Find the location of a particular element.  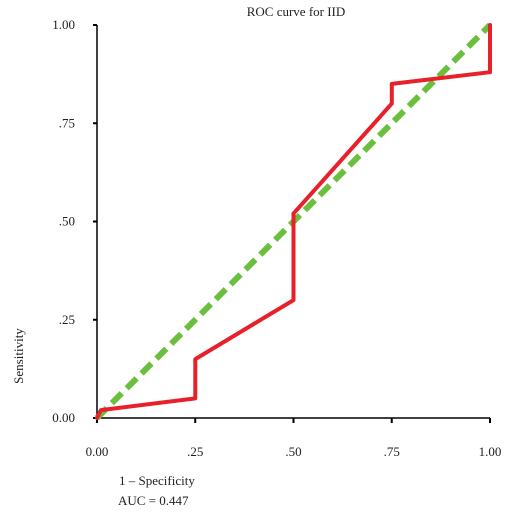

x-axis-title: 1 – Specificity is located at coordinates (157, 480).